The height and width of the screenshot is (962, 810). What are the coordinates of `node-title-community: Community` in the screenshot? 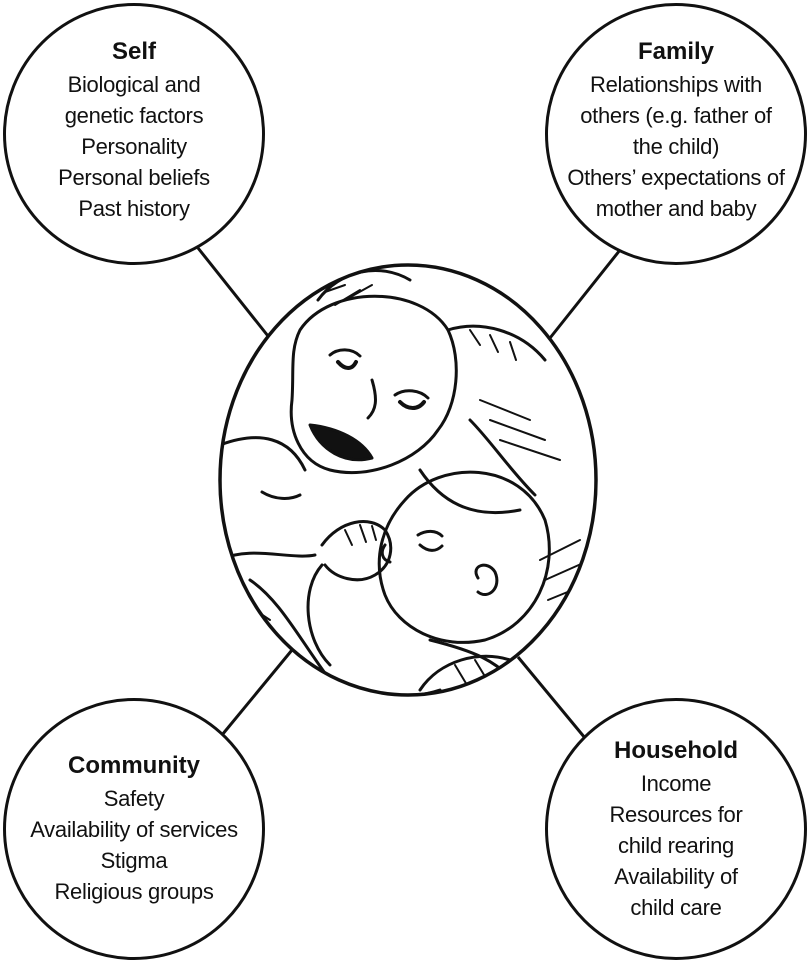 It's located at (134, 765).